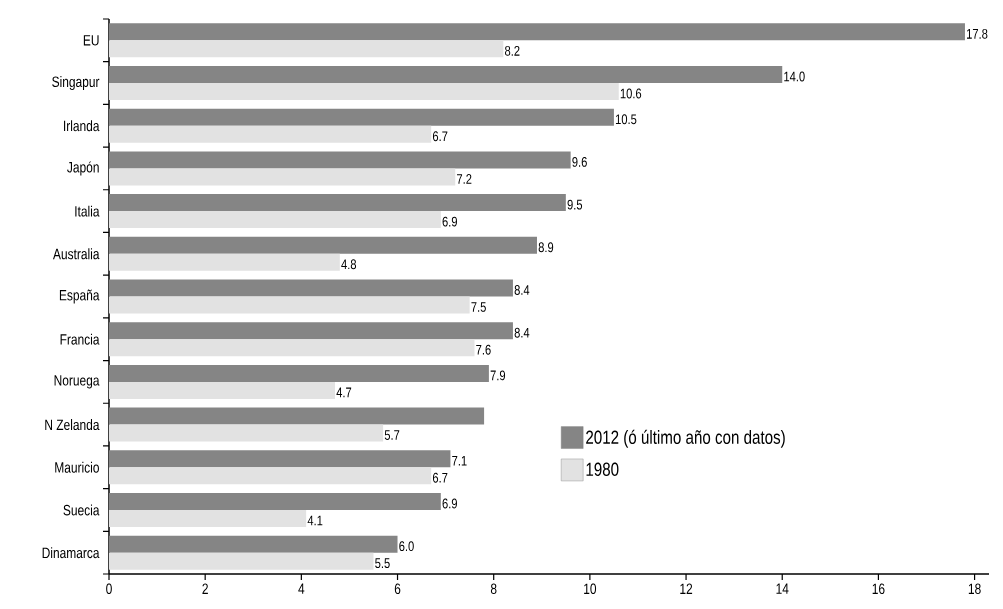 The width and height of the screenshot is (1003, 609). What do you see at coordinates (512, 50) in the screenshot?
I see `data-label: 8.2` at bounding box center [512, 50].